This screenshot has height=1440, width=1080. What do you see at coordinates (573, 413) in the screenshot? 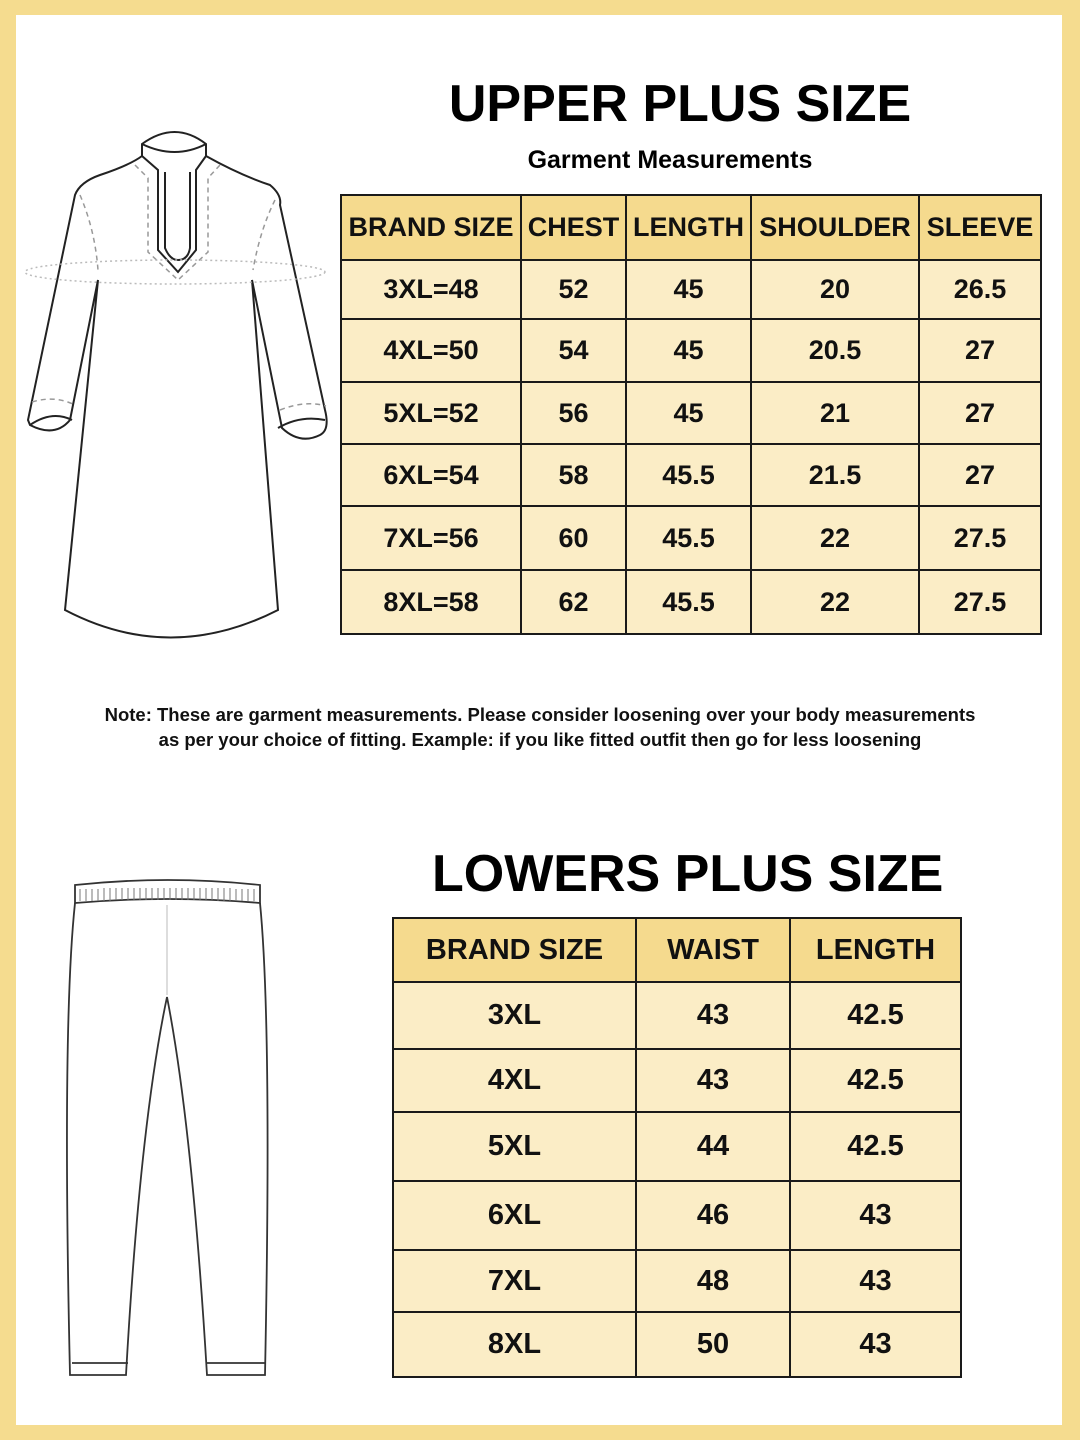
I see `cell: 56` at bounding box center [573, 413].